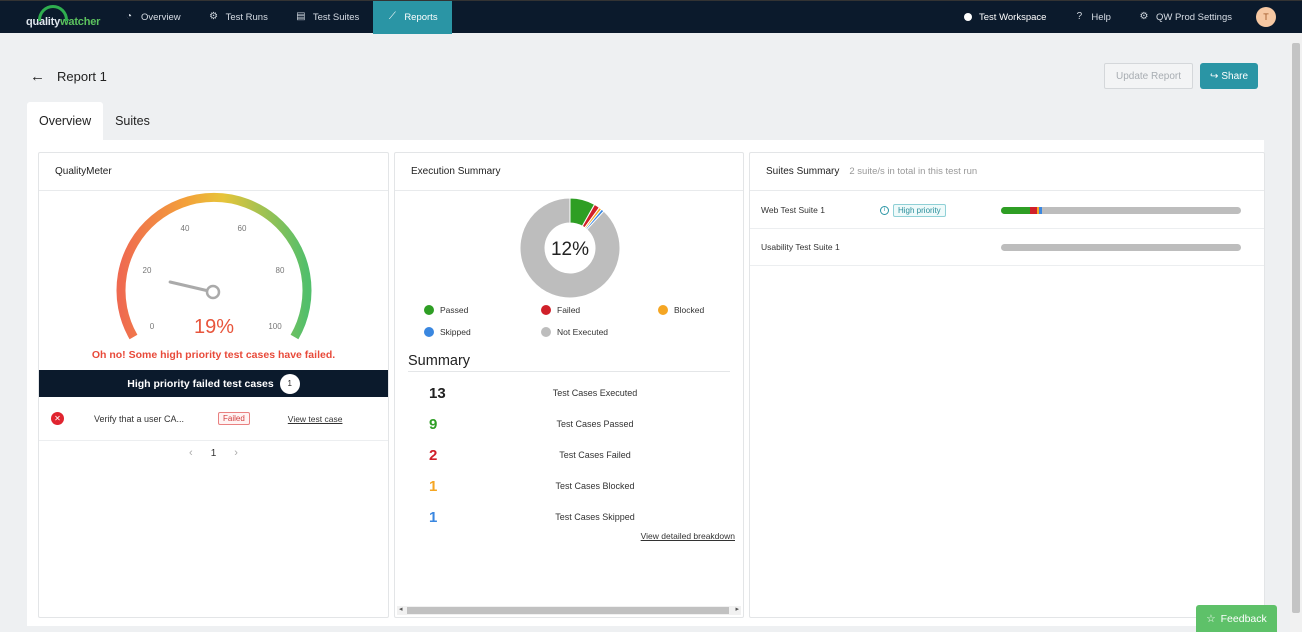  Describe the element at coordinates (437, 393) in the screenshot. I see `executed-count: 13` at that location.